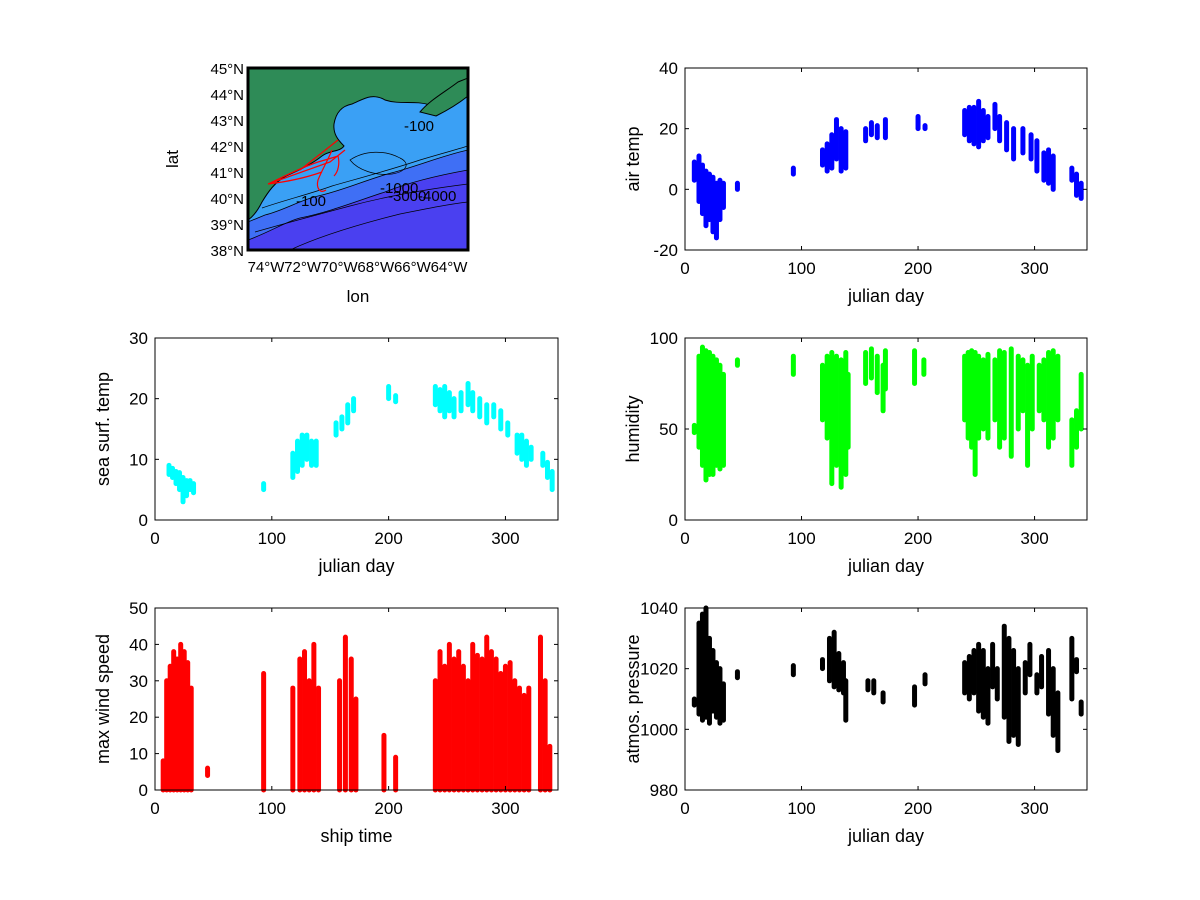 This screenshot has width=1200, height=900. What do you see at coordinates (103, 699) in the screenshot?
I see `y-axis-label: max wind speed` at bounding box center [103, 699].